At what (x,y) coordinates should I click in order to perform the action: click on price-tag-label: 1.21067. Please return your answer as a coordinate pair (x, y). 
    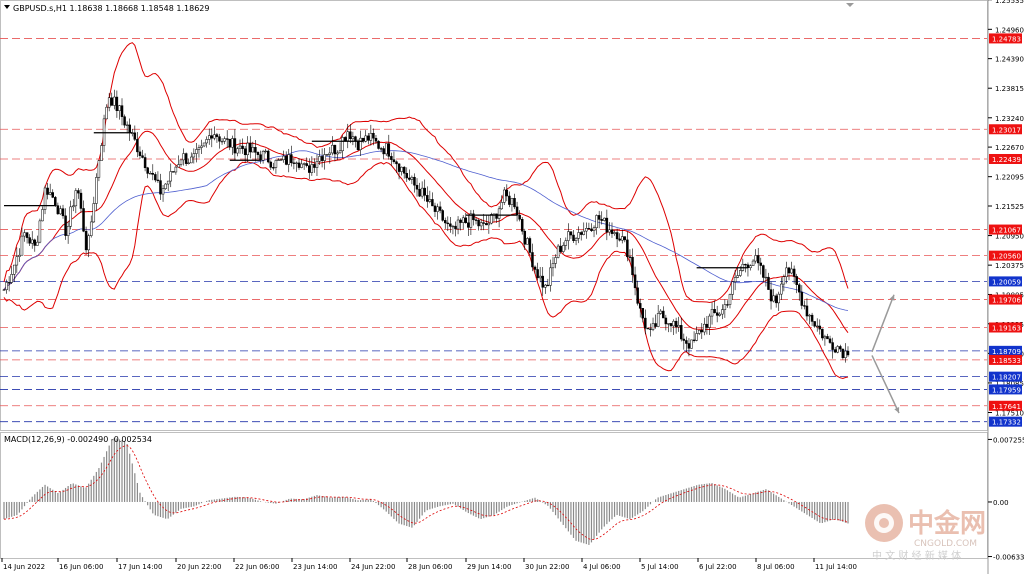
    Looking at the image, I should click on (1006, 231).